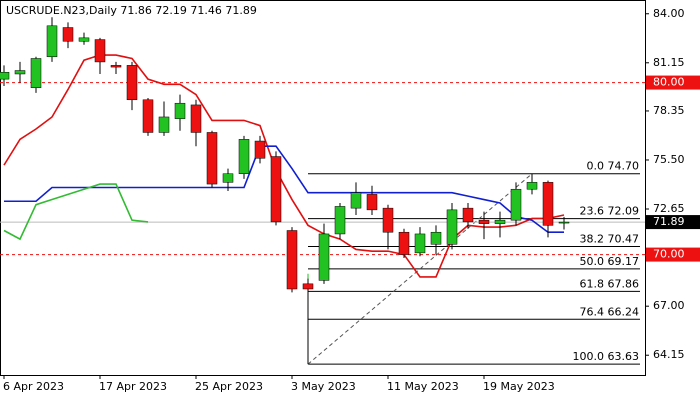 This screenshot has height=400, width=700. What do you see at coordinates (669, 305) in the screenshot?
I see `y-tick-label: 67.00` at bounding box center [669, 305].